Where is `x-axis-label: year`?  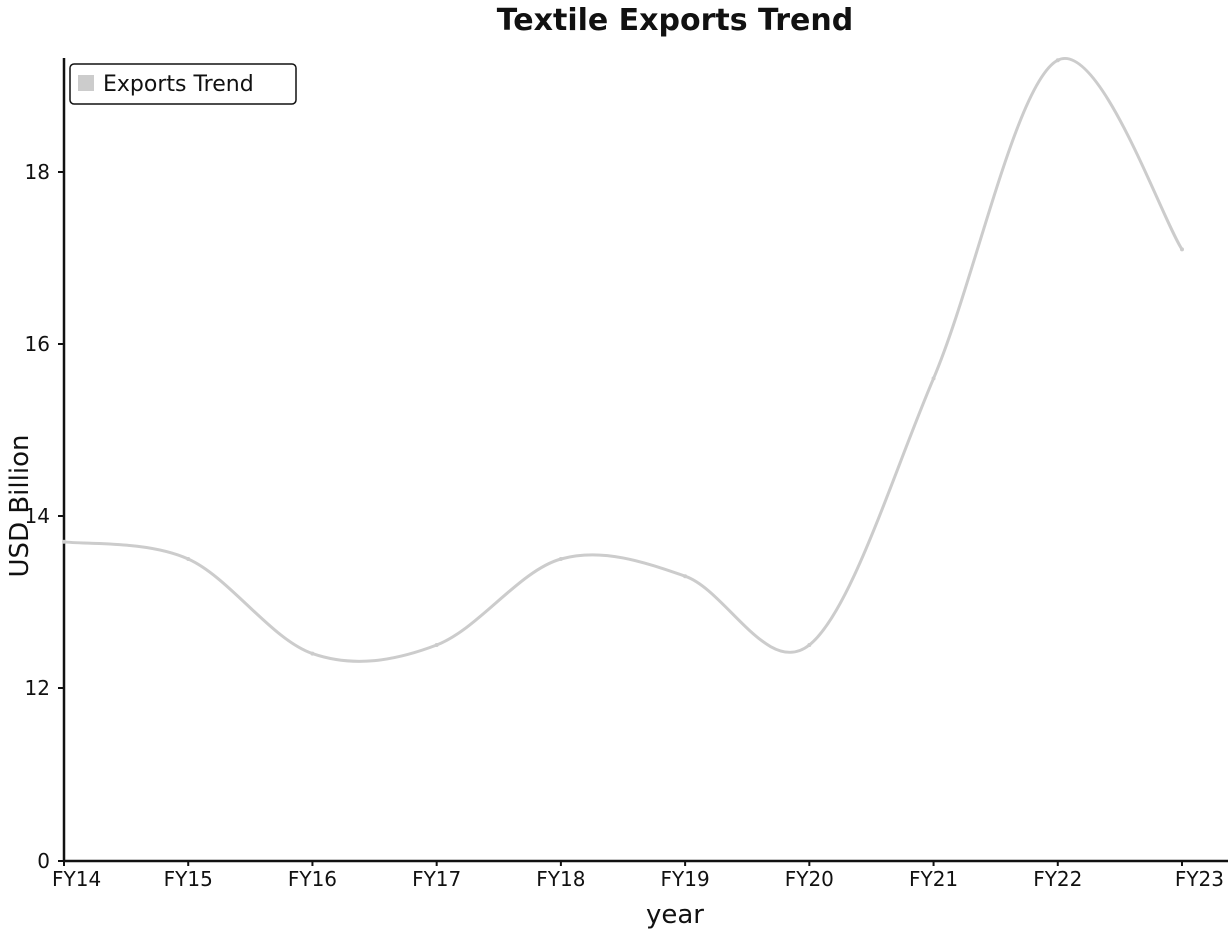
x-axis-label: year is located at coordinates (675, 915).